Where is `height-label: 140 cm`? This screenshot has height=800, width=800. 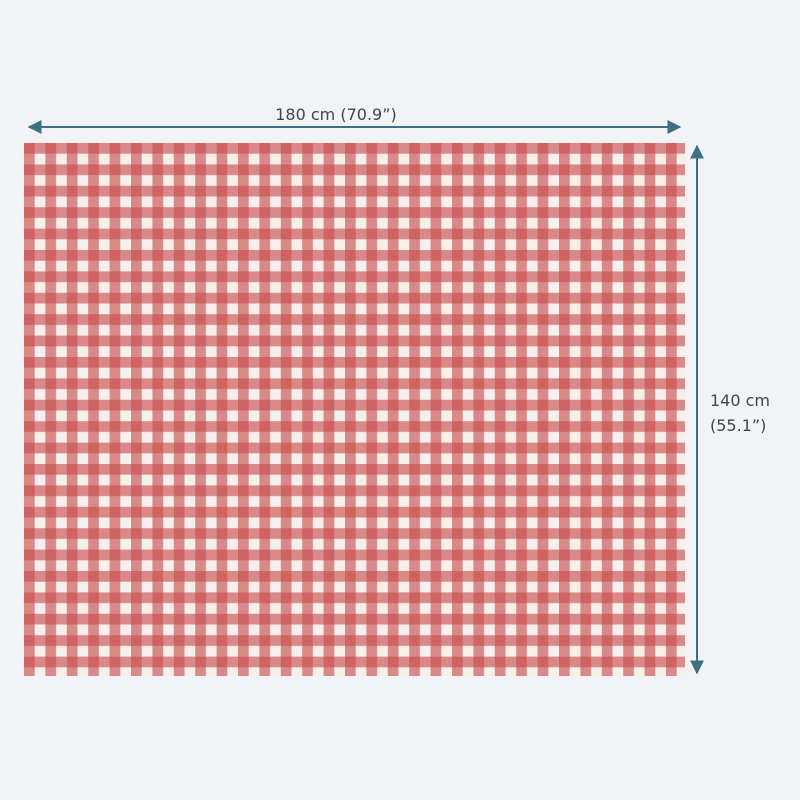 height-label: 140 cm is located at coordinates (740, 400).